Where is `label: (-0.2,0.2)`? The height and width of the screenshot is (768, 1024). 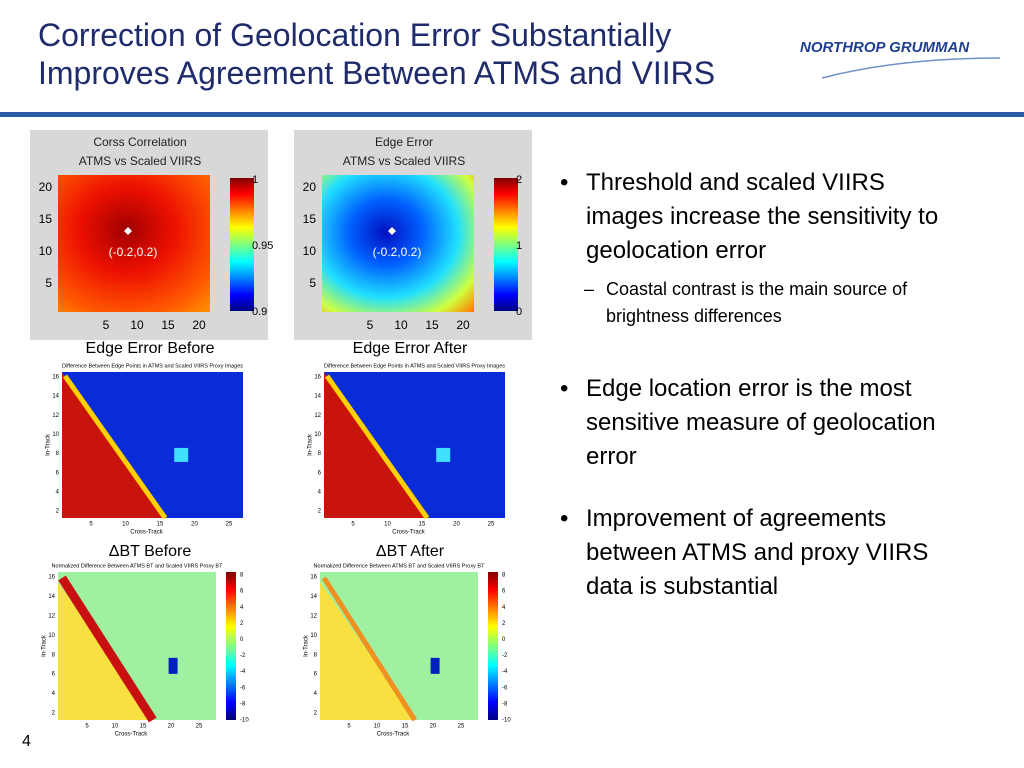
label: (-0.2,0.2) is located at coordinates (397, 252).